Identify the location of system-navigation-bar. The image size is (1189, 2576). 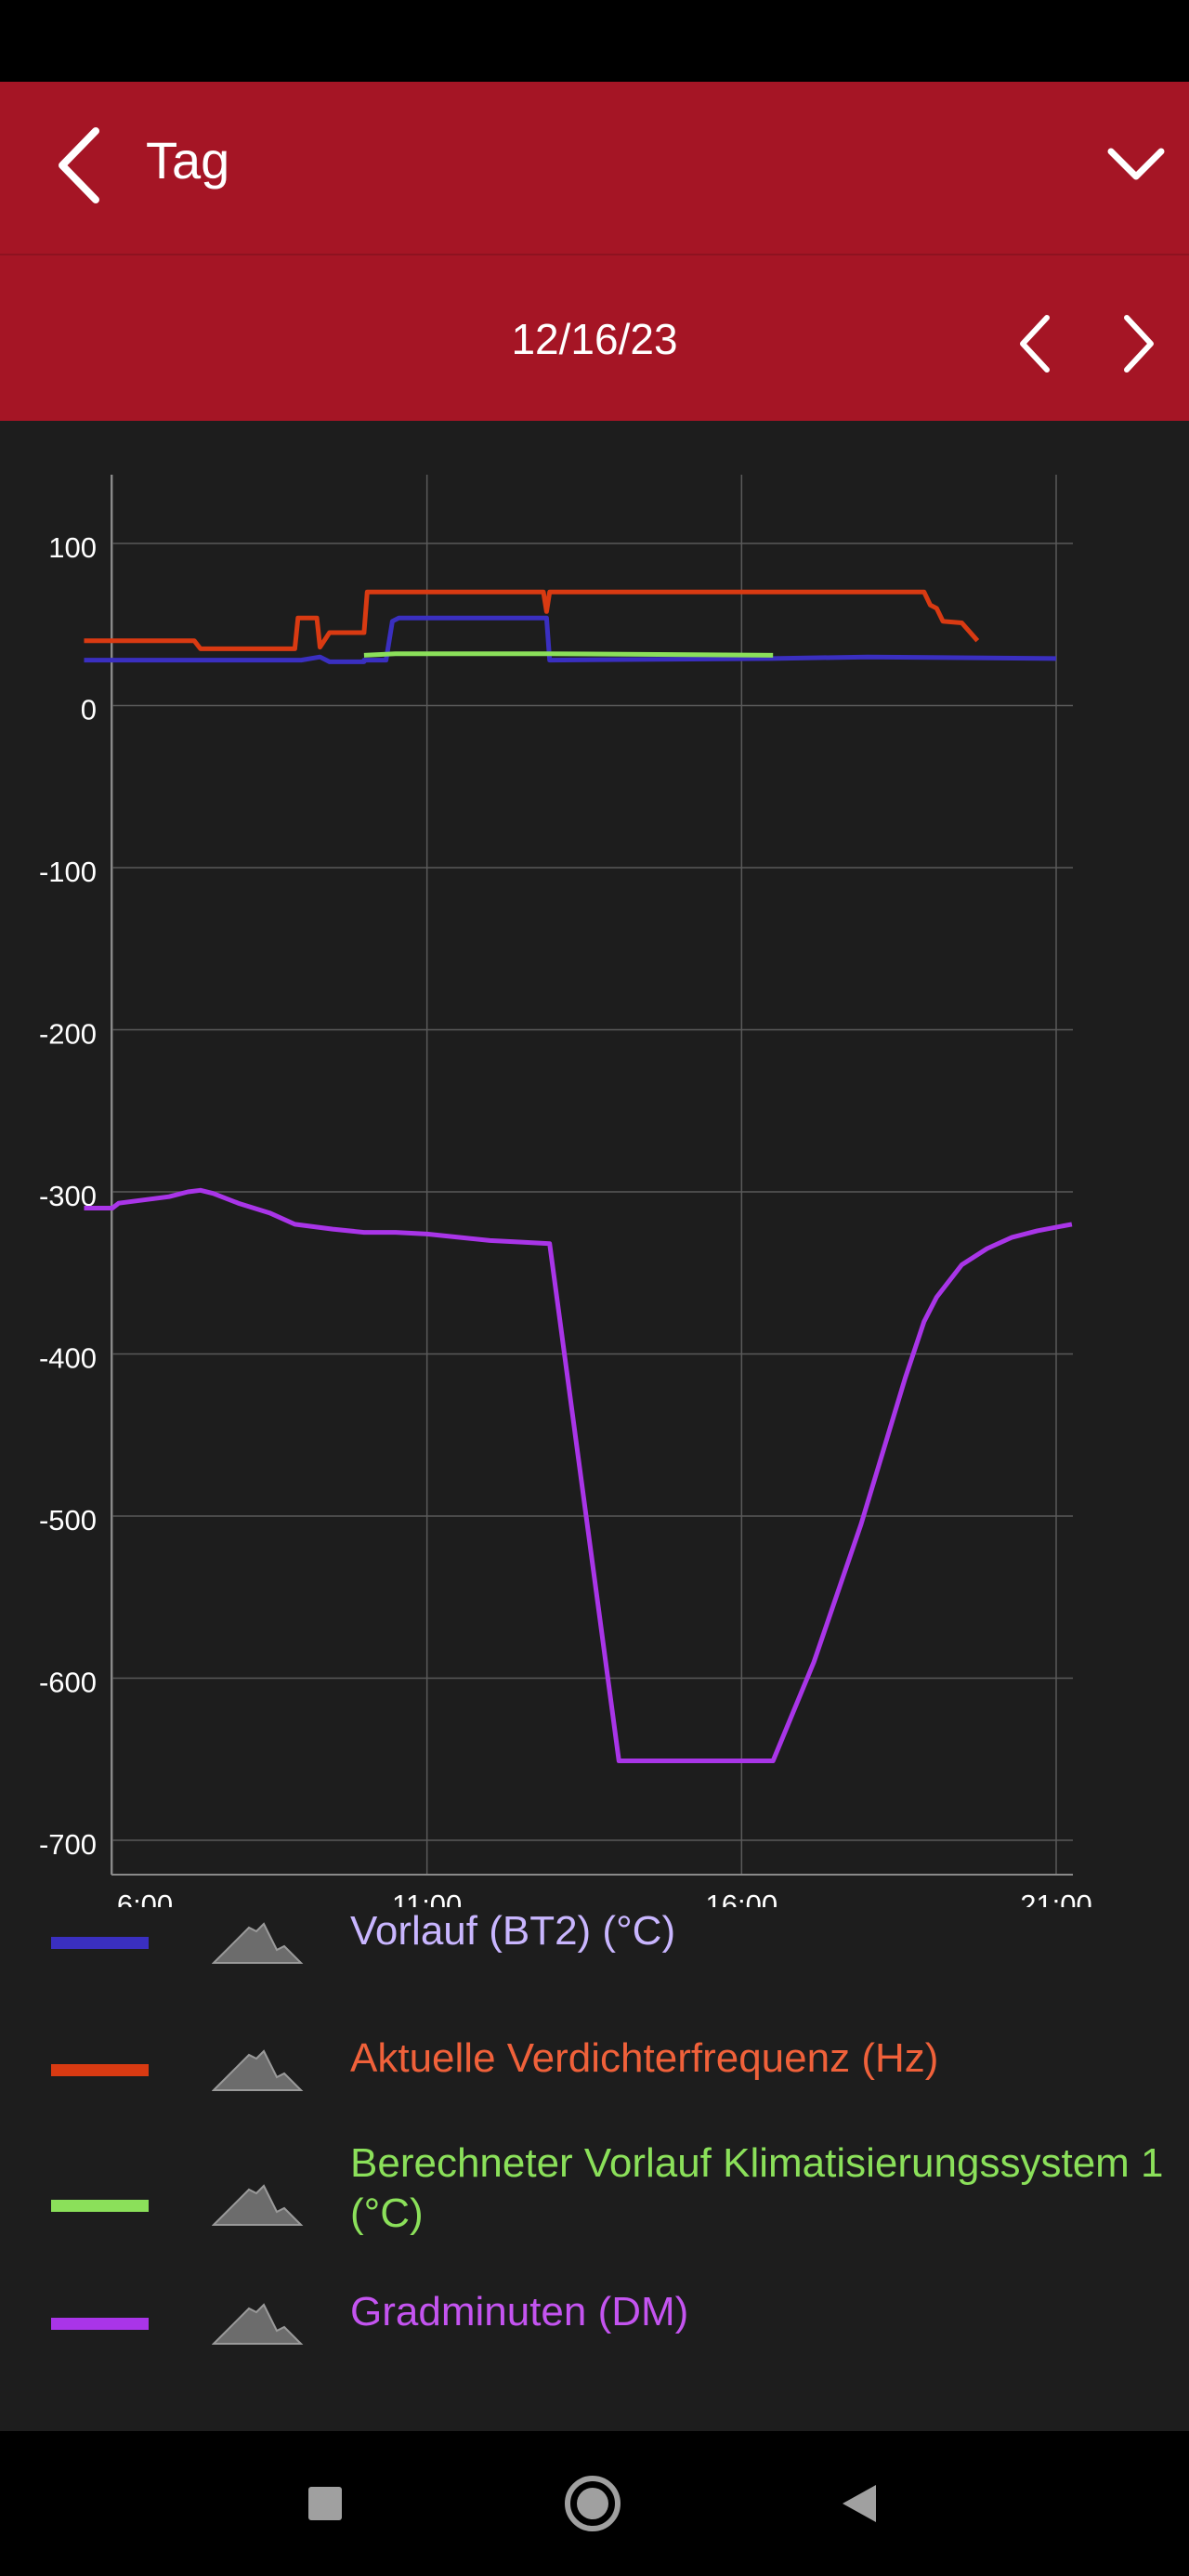
(594, 2504).